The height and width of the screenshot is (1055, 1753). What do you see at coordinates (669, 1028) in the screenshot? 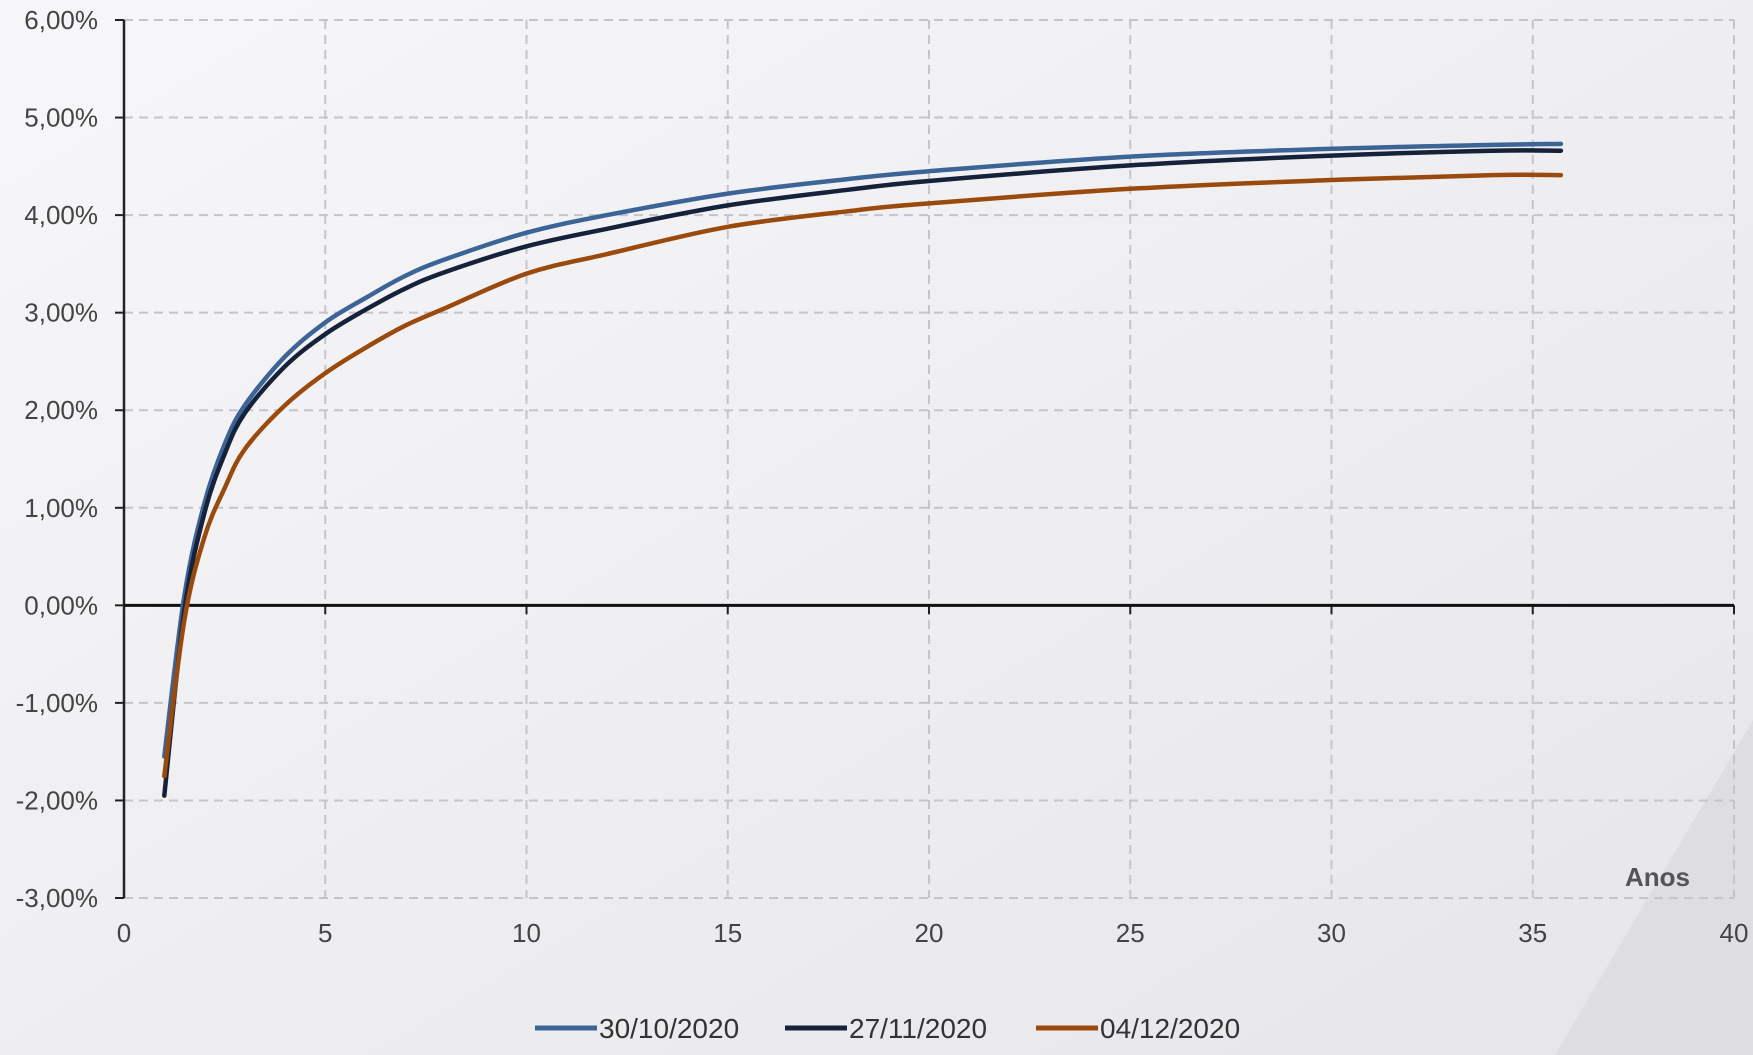
I see `legend-label-1: 30/10/2020` at bounding box center [669, 1028].